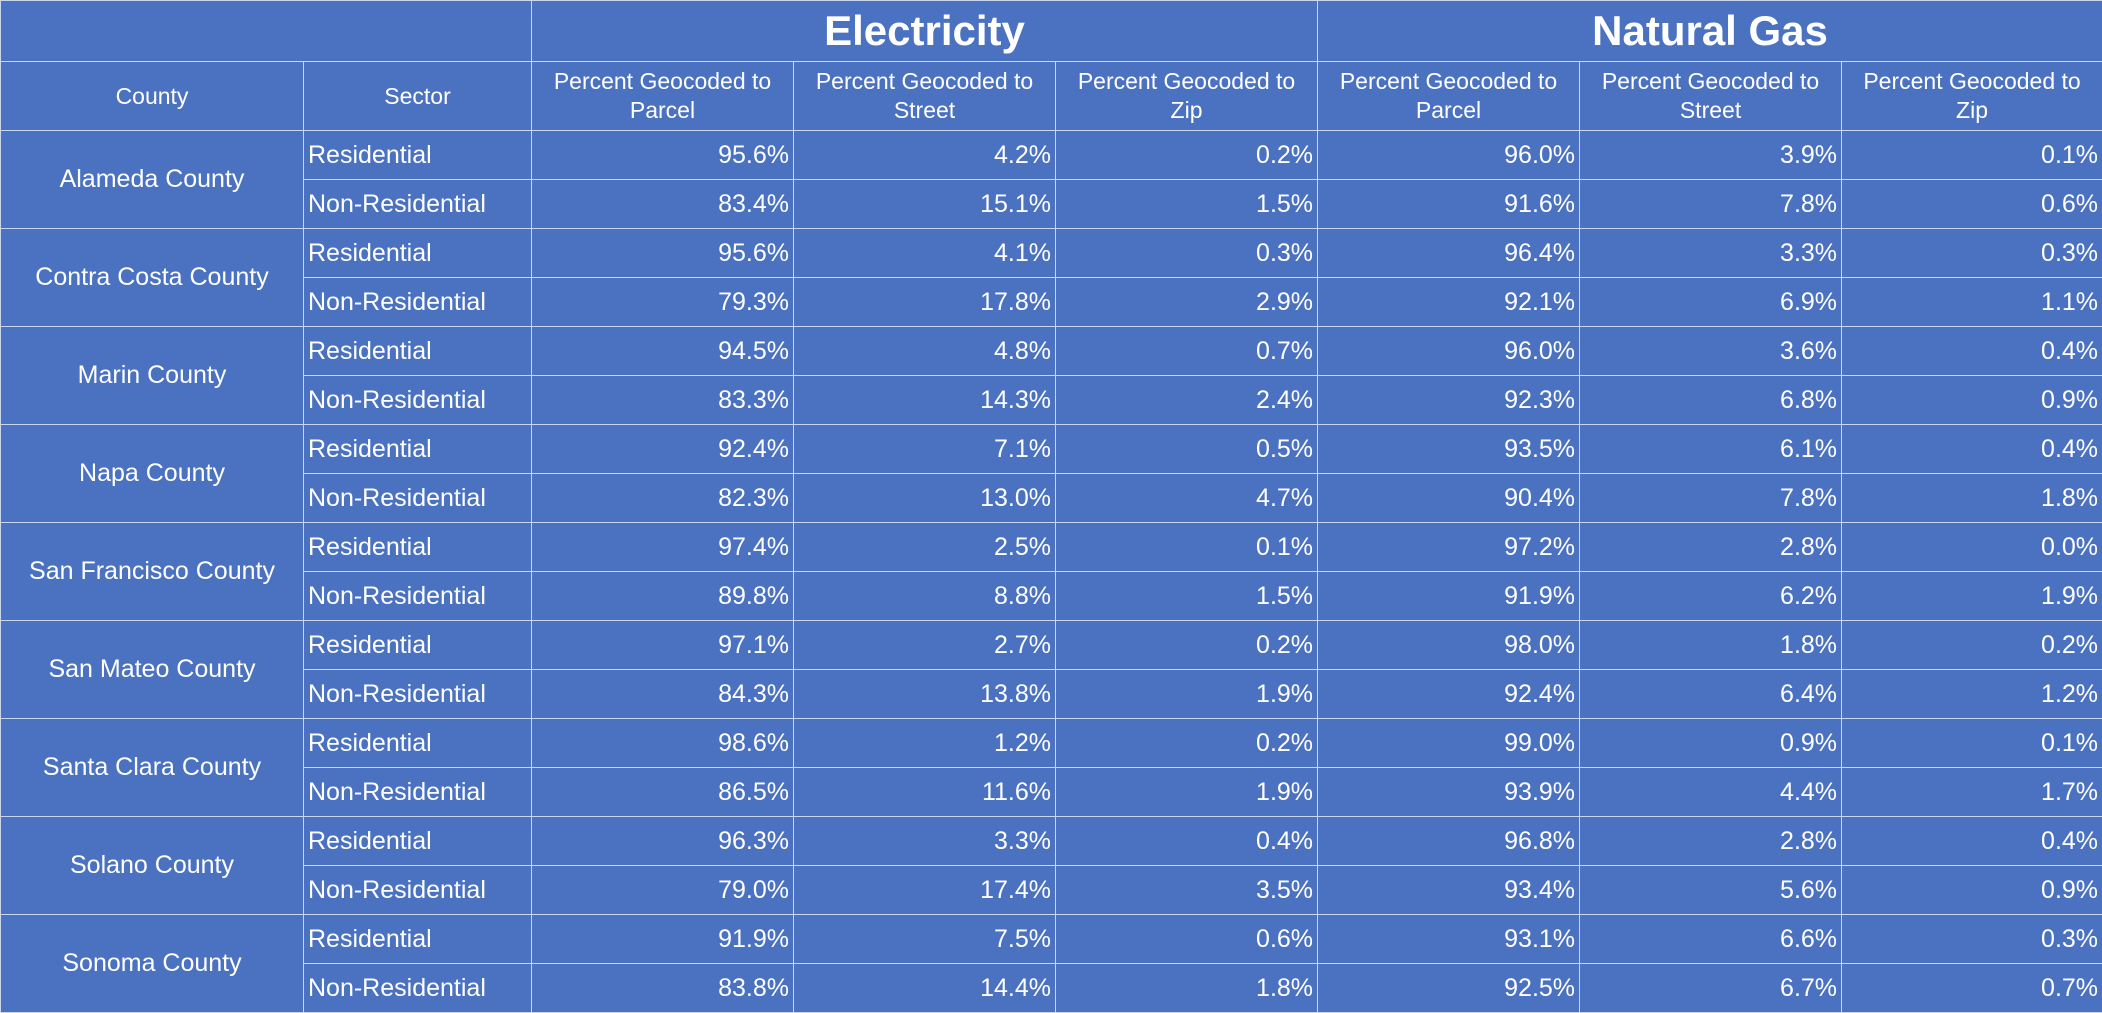 The width and height of the screenshot is (2102, 1013). I want to click on electricity-zip-cell: 4.7%, so click(1187, 498).